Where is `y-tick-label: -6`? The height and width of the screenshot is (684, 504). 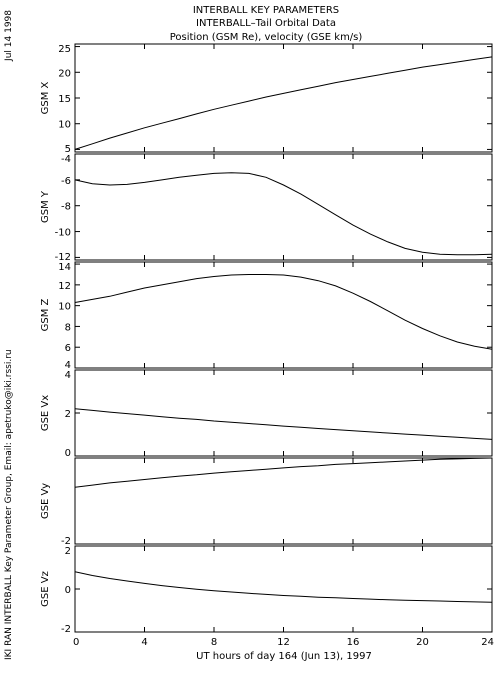 y-tick-label: -6 is located at coordinates (66, 181).